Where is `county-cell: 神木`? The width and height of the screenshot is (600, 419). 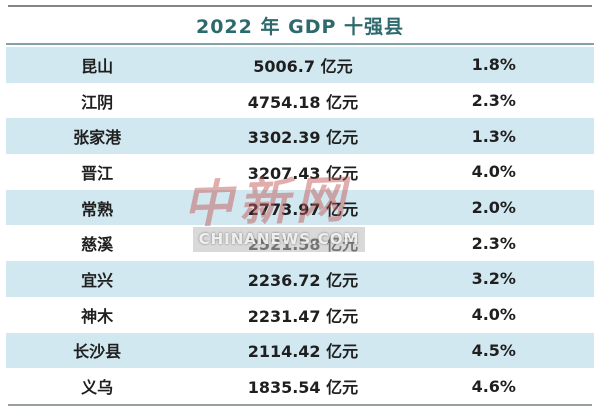
county-cell: 神木 is located at coordinates (97, 316).